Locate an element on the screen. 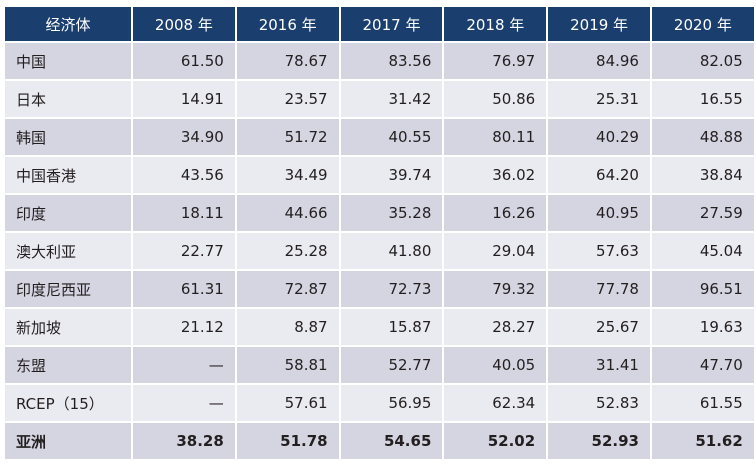 This screenshot has height=469, width=756. value-cell: 56.95 is located at coordinates (391, 403).